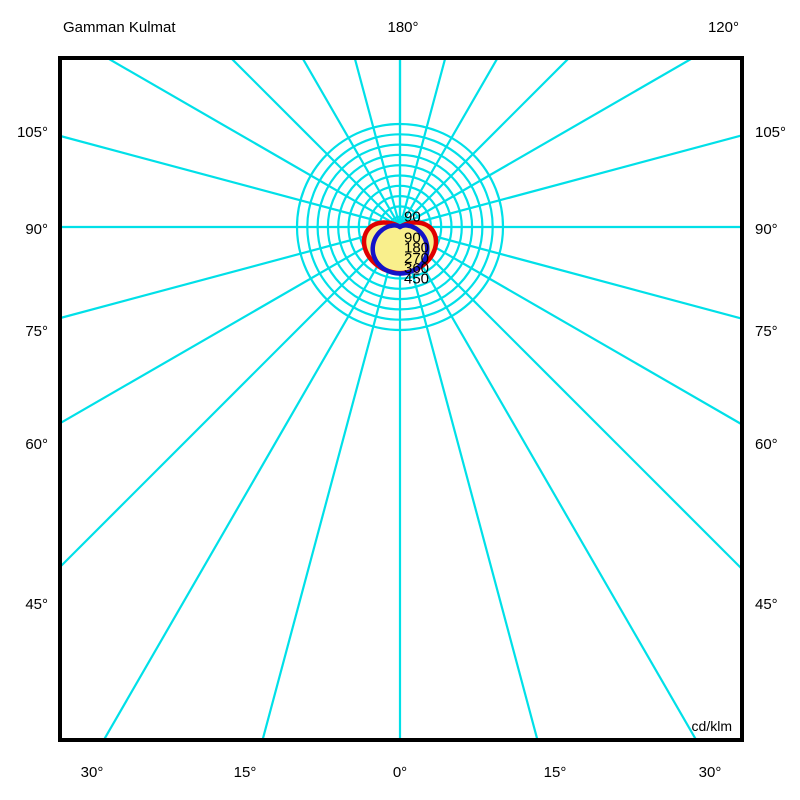 This screenshot has width=800, height=800. I want to click on top-right-angle-label: 120°, so click(723, 27).